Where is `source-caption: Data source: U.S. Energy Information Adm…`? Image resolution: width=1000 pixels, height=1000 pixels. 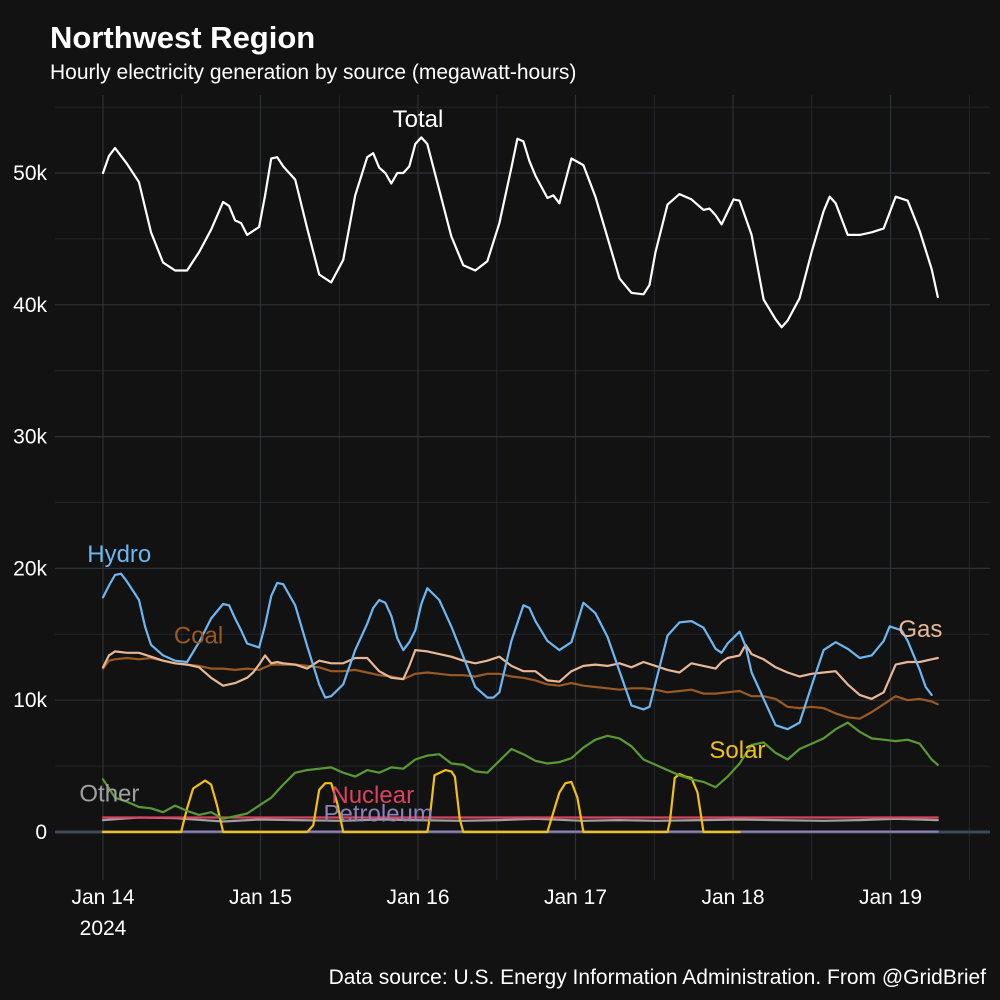 source-caption: Data source: U.S. Energy Information Adm… is located at coordinates (657, 977).